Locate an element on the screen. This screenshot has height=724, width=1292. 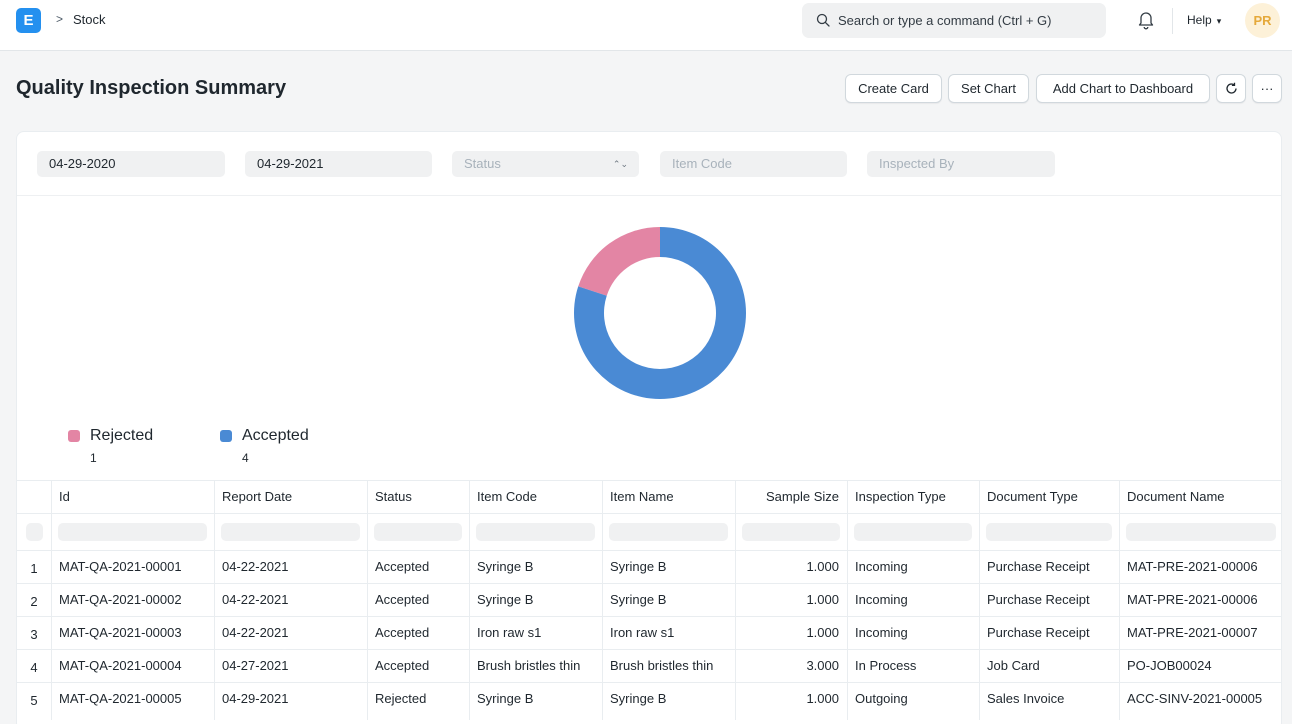
legend-label-accepted: Accepted is located at coordinates (275, 435).